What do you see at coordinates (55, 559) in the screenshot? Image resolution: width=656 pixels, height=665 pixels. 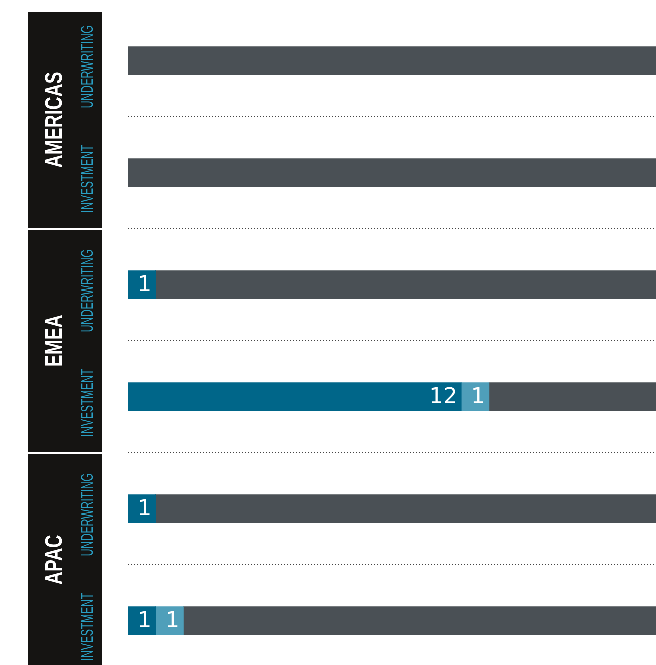 I see `text: APAC` at bounding box center [55, 559].